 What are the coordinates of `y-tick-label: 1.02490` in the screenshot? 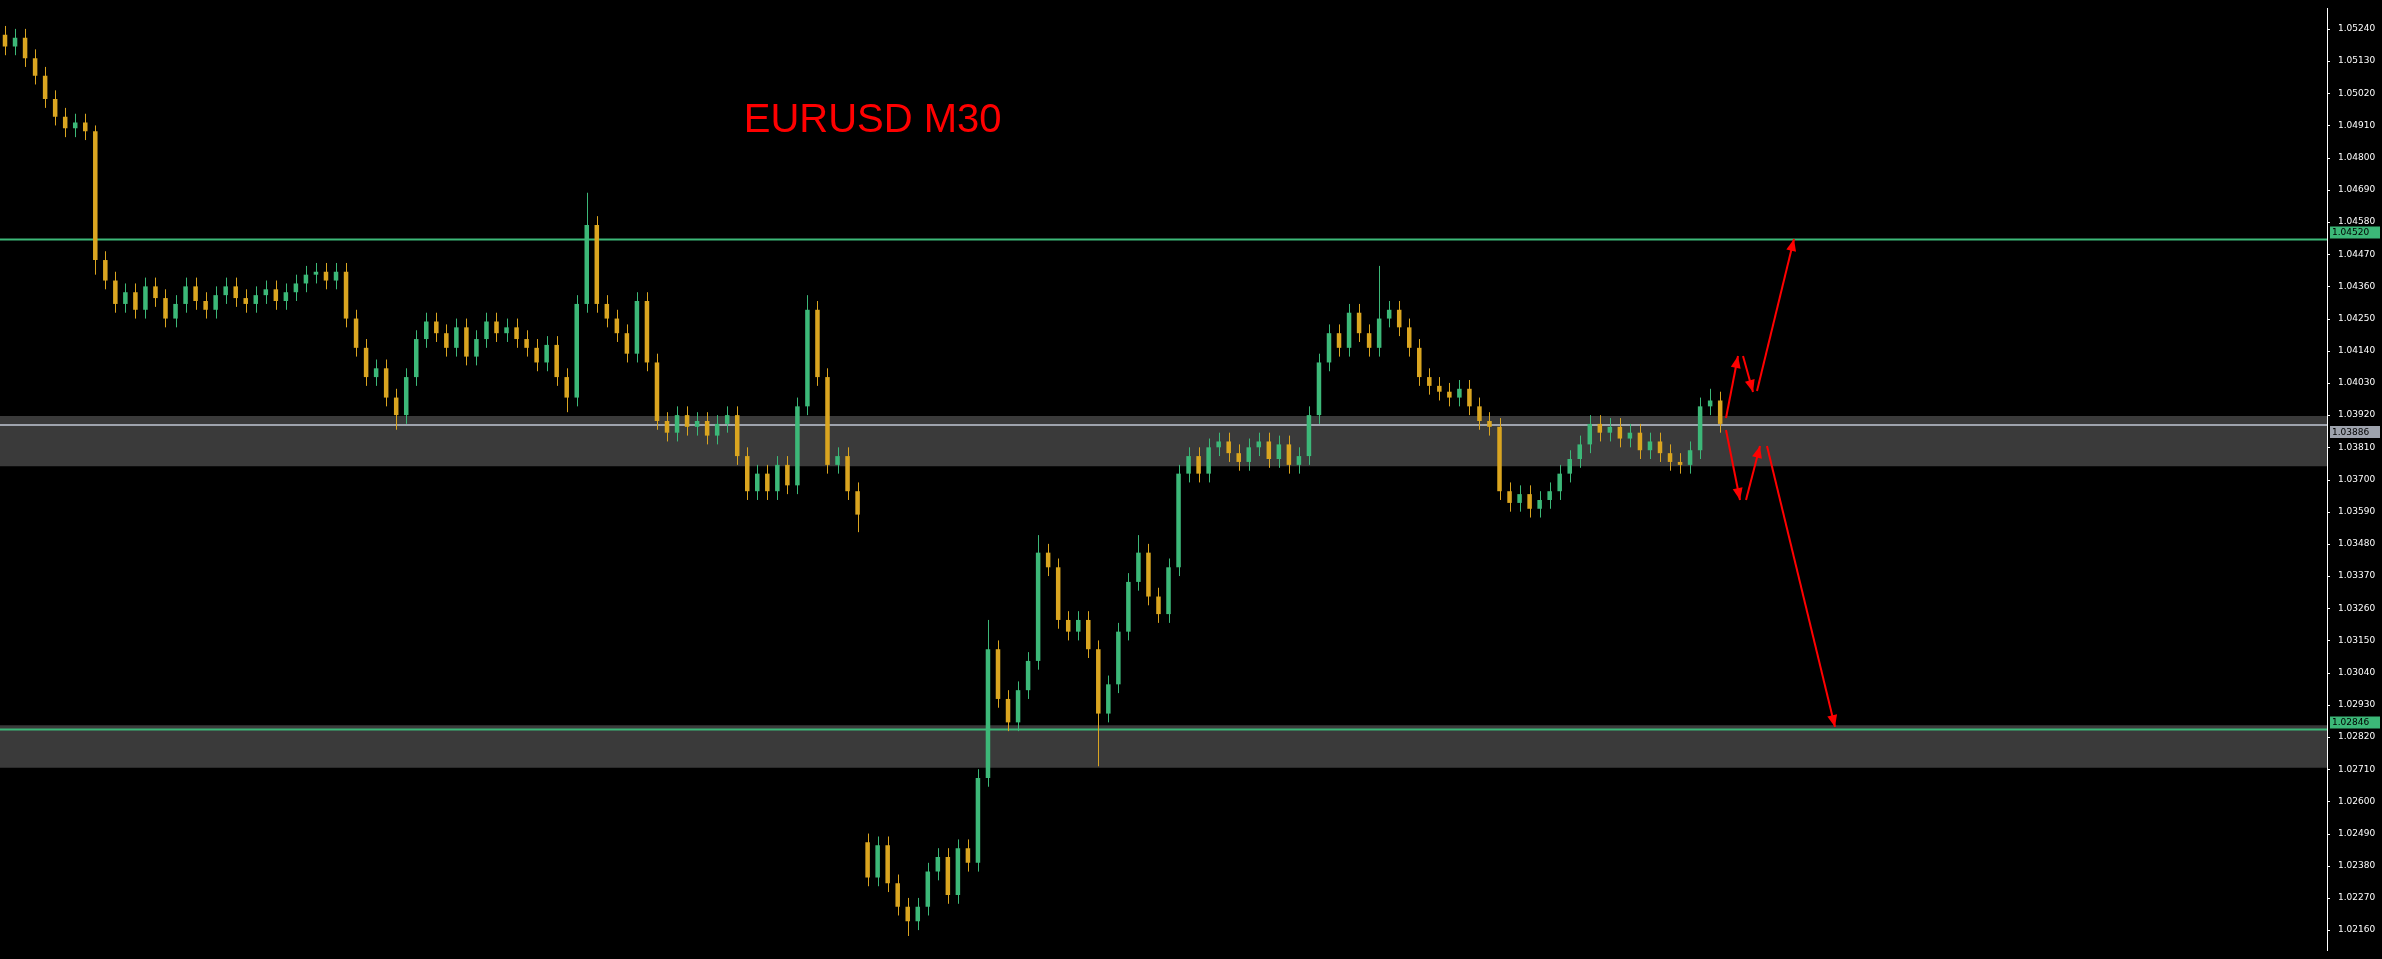 It's located at (2357, 832).